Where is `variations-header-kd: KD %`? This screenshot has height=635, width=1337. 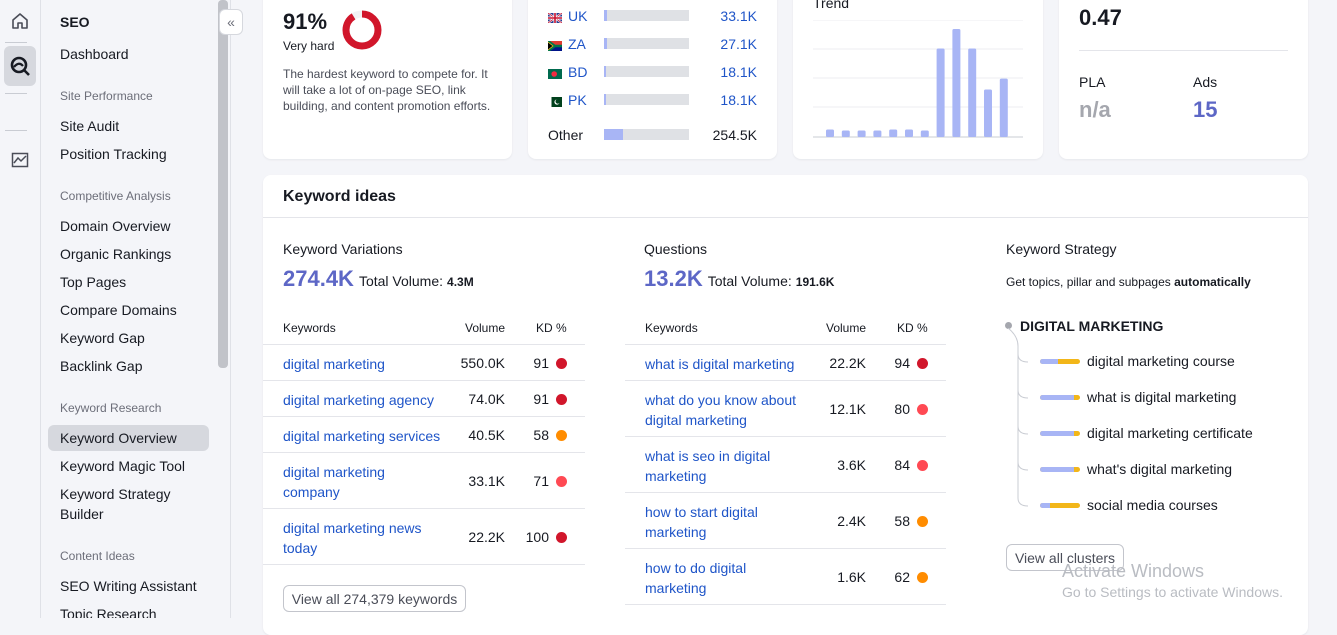 variations-header-kd: KD % is located at coordinates (551, 328).